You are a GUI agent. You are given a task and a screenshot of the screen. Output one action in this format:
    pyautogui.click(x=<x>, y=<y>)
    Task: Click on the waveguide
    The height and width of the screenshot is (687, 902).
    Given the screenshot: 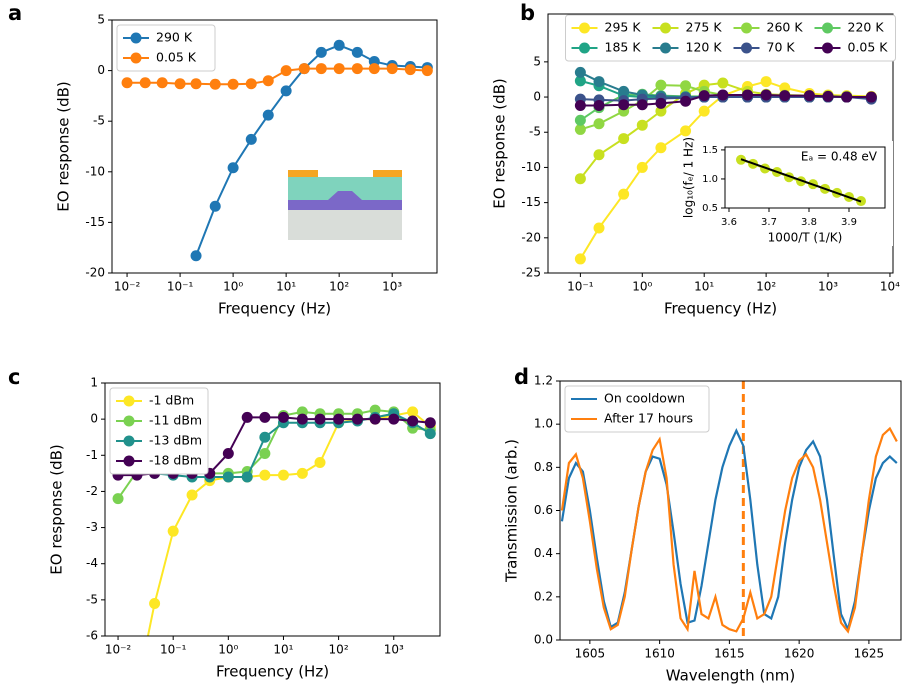 What is the action you would take?
    pyautogui.click(x=345, y=195)
    